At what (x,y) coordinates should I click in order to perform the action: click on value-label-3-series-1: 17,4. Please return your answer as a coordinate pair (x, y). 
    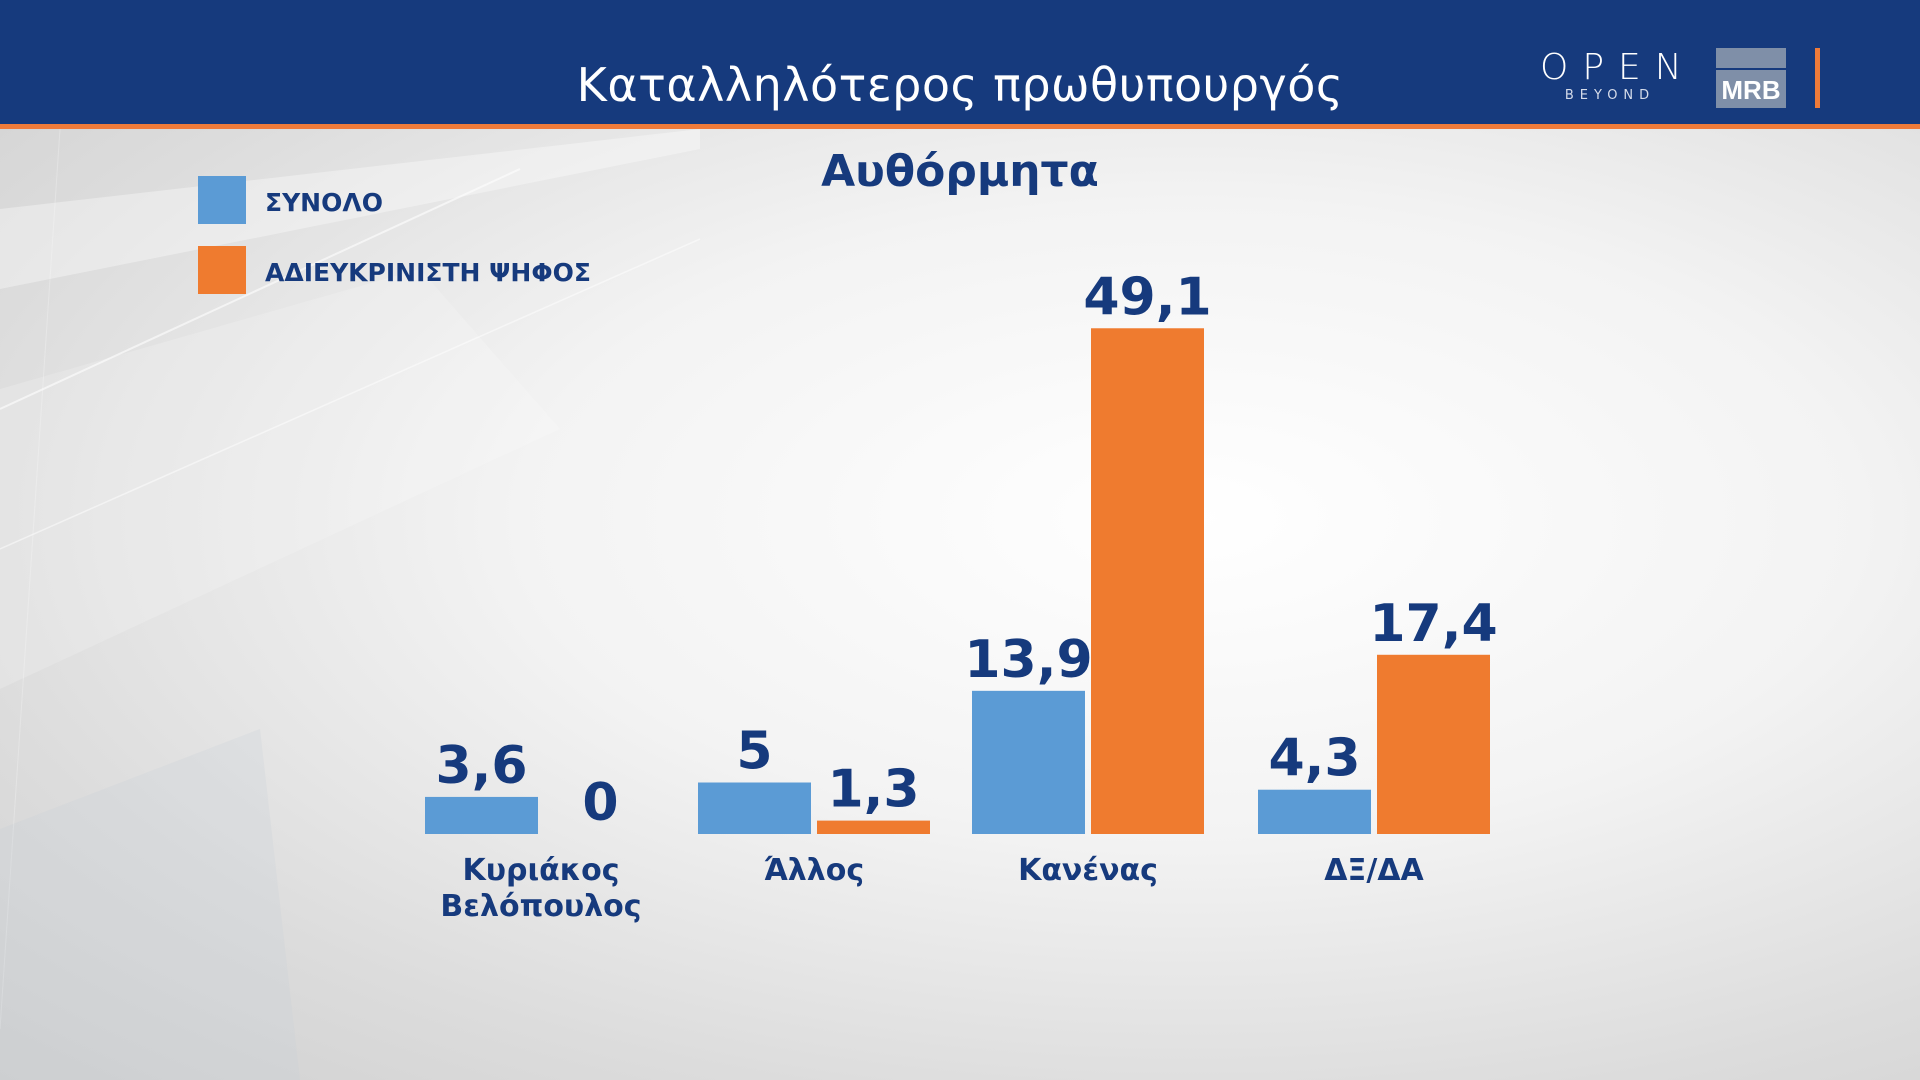
    Looking at the image, I should click on (1433, 624).